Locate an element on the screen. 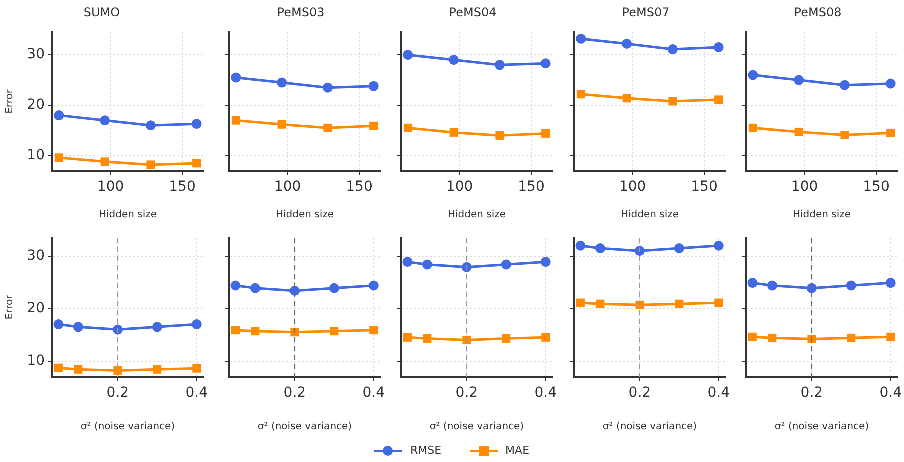 This screenshot has width=904, height=462. y-tick-label: 10 is located at coordinates (36, 360).